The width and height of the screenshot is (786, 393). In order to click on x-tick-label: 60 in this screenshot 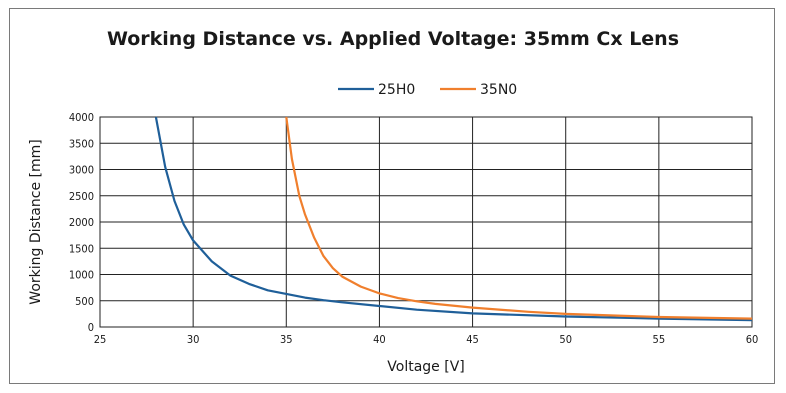, I will do `click(752, 339)`.